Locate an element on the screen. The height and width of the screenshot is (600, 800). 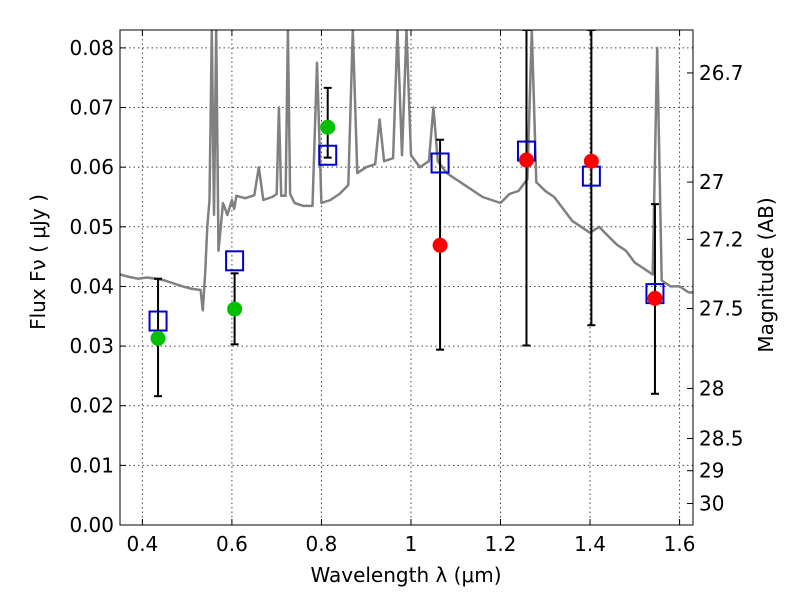
y-tick-label: 0.07 is located at coordinates (91, 108).